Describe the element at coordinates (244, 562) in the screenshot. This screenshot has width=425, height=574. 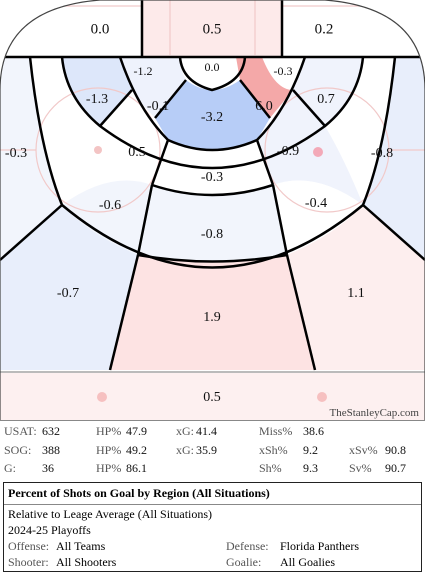
I see `goalie-label: Goalie:` at that location.